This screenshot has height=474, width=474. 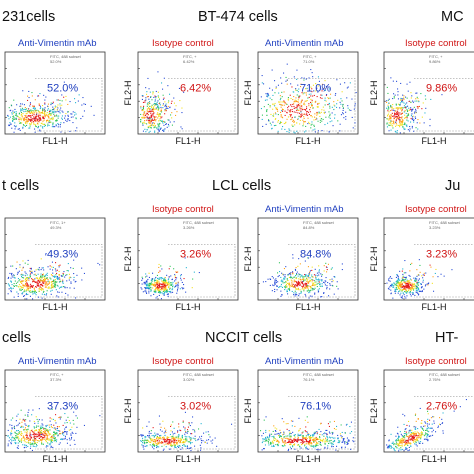 What do you see at coordinates (441, 88) in the screenshot?
I see `gate-percent: 9.86%` at bounding box center [441, 88].